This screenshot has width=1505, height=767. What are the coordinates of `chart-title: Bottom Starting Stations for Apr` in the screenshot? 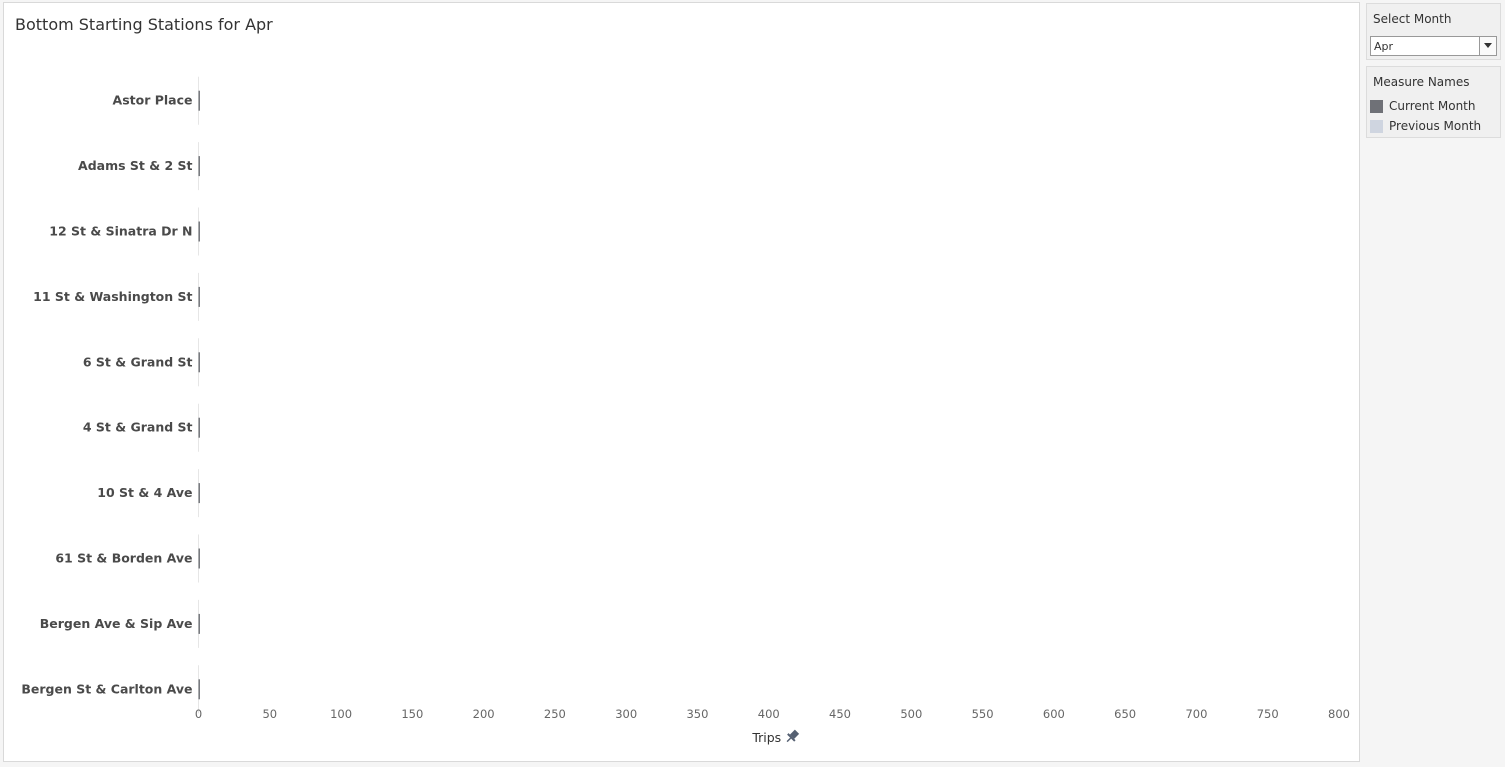 It's located at (144, 24).